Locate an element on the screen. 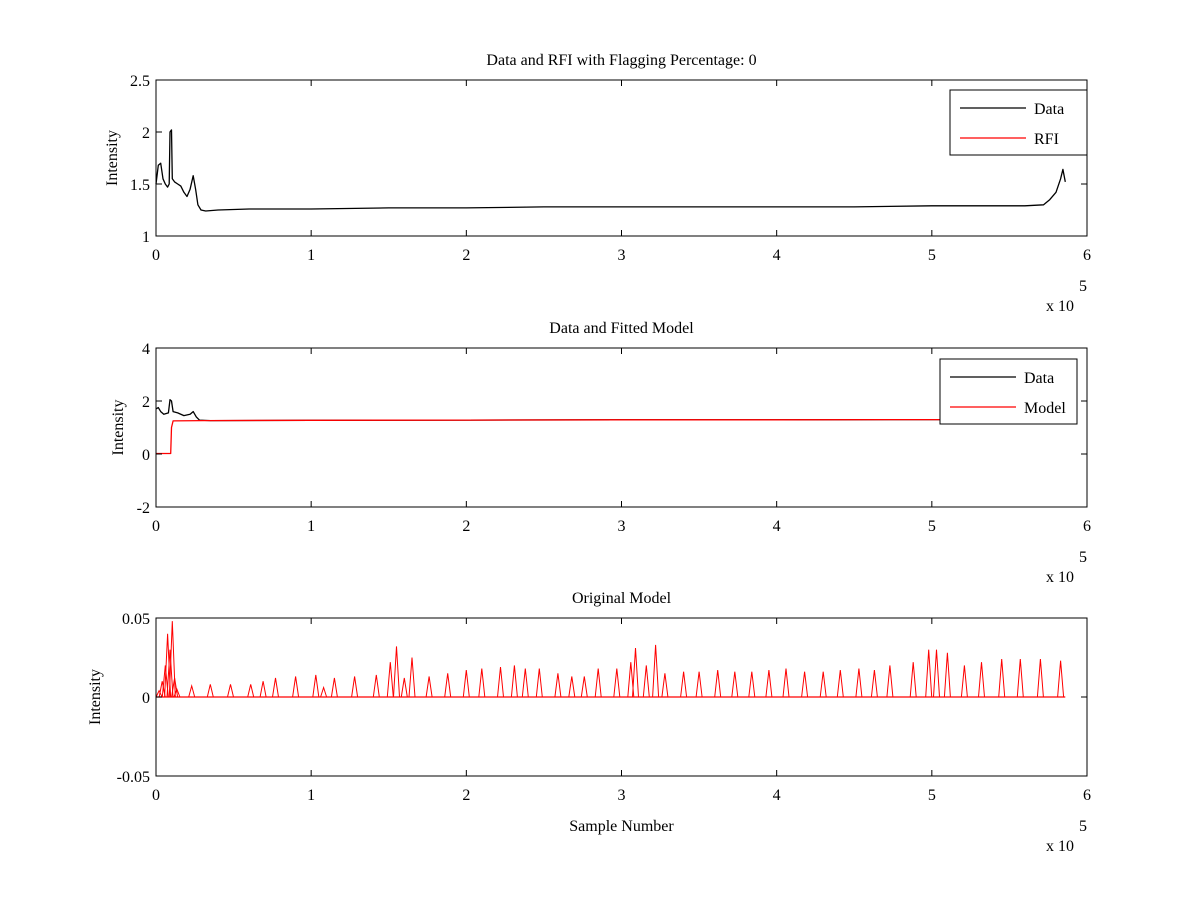 Image resolution: width=1200 pixels, height=900 pixels. y-tick-label: 1 is located at coordinates (146, 237).